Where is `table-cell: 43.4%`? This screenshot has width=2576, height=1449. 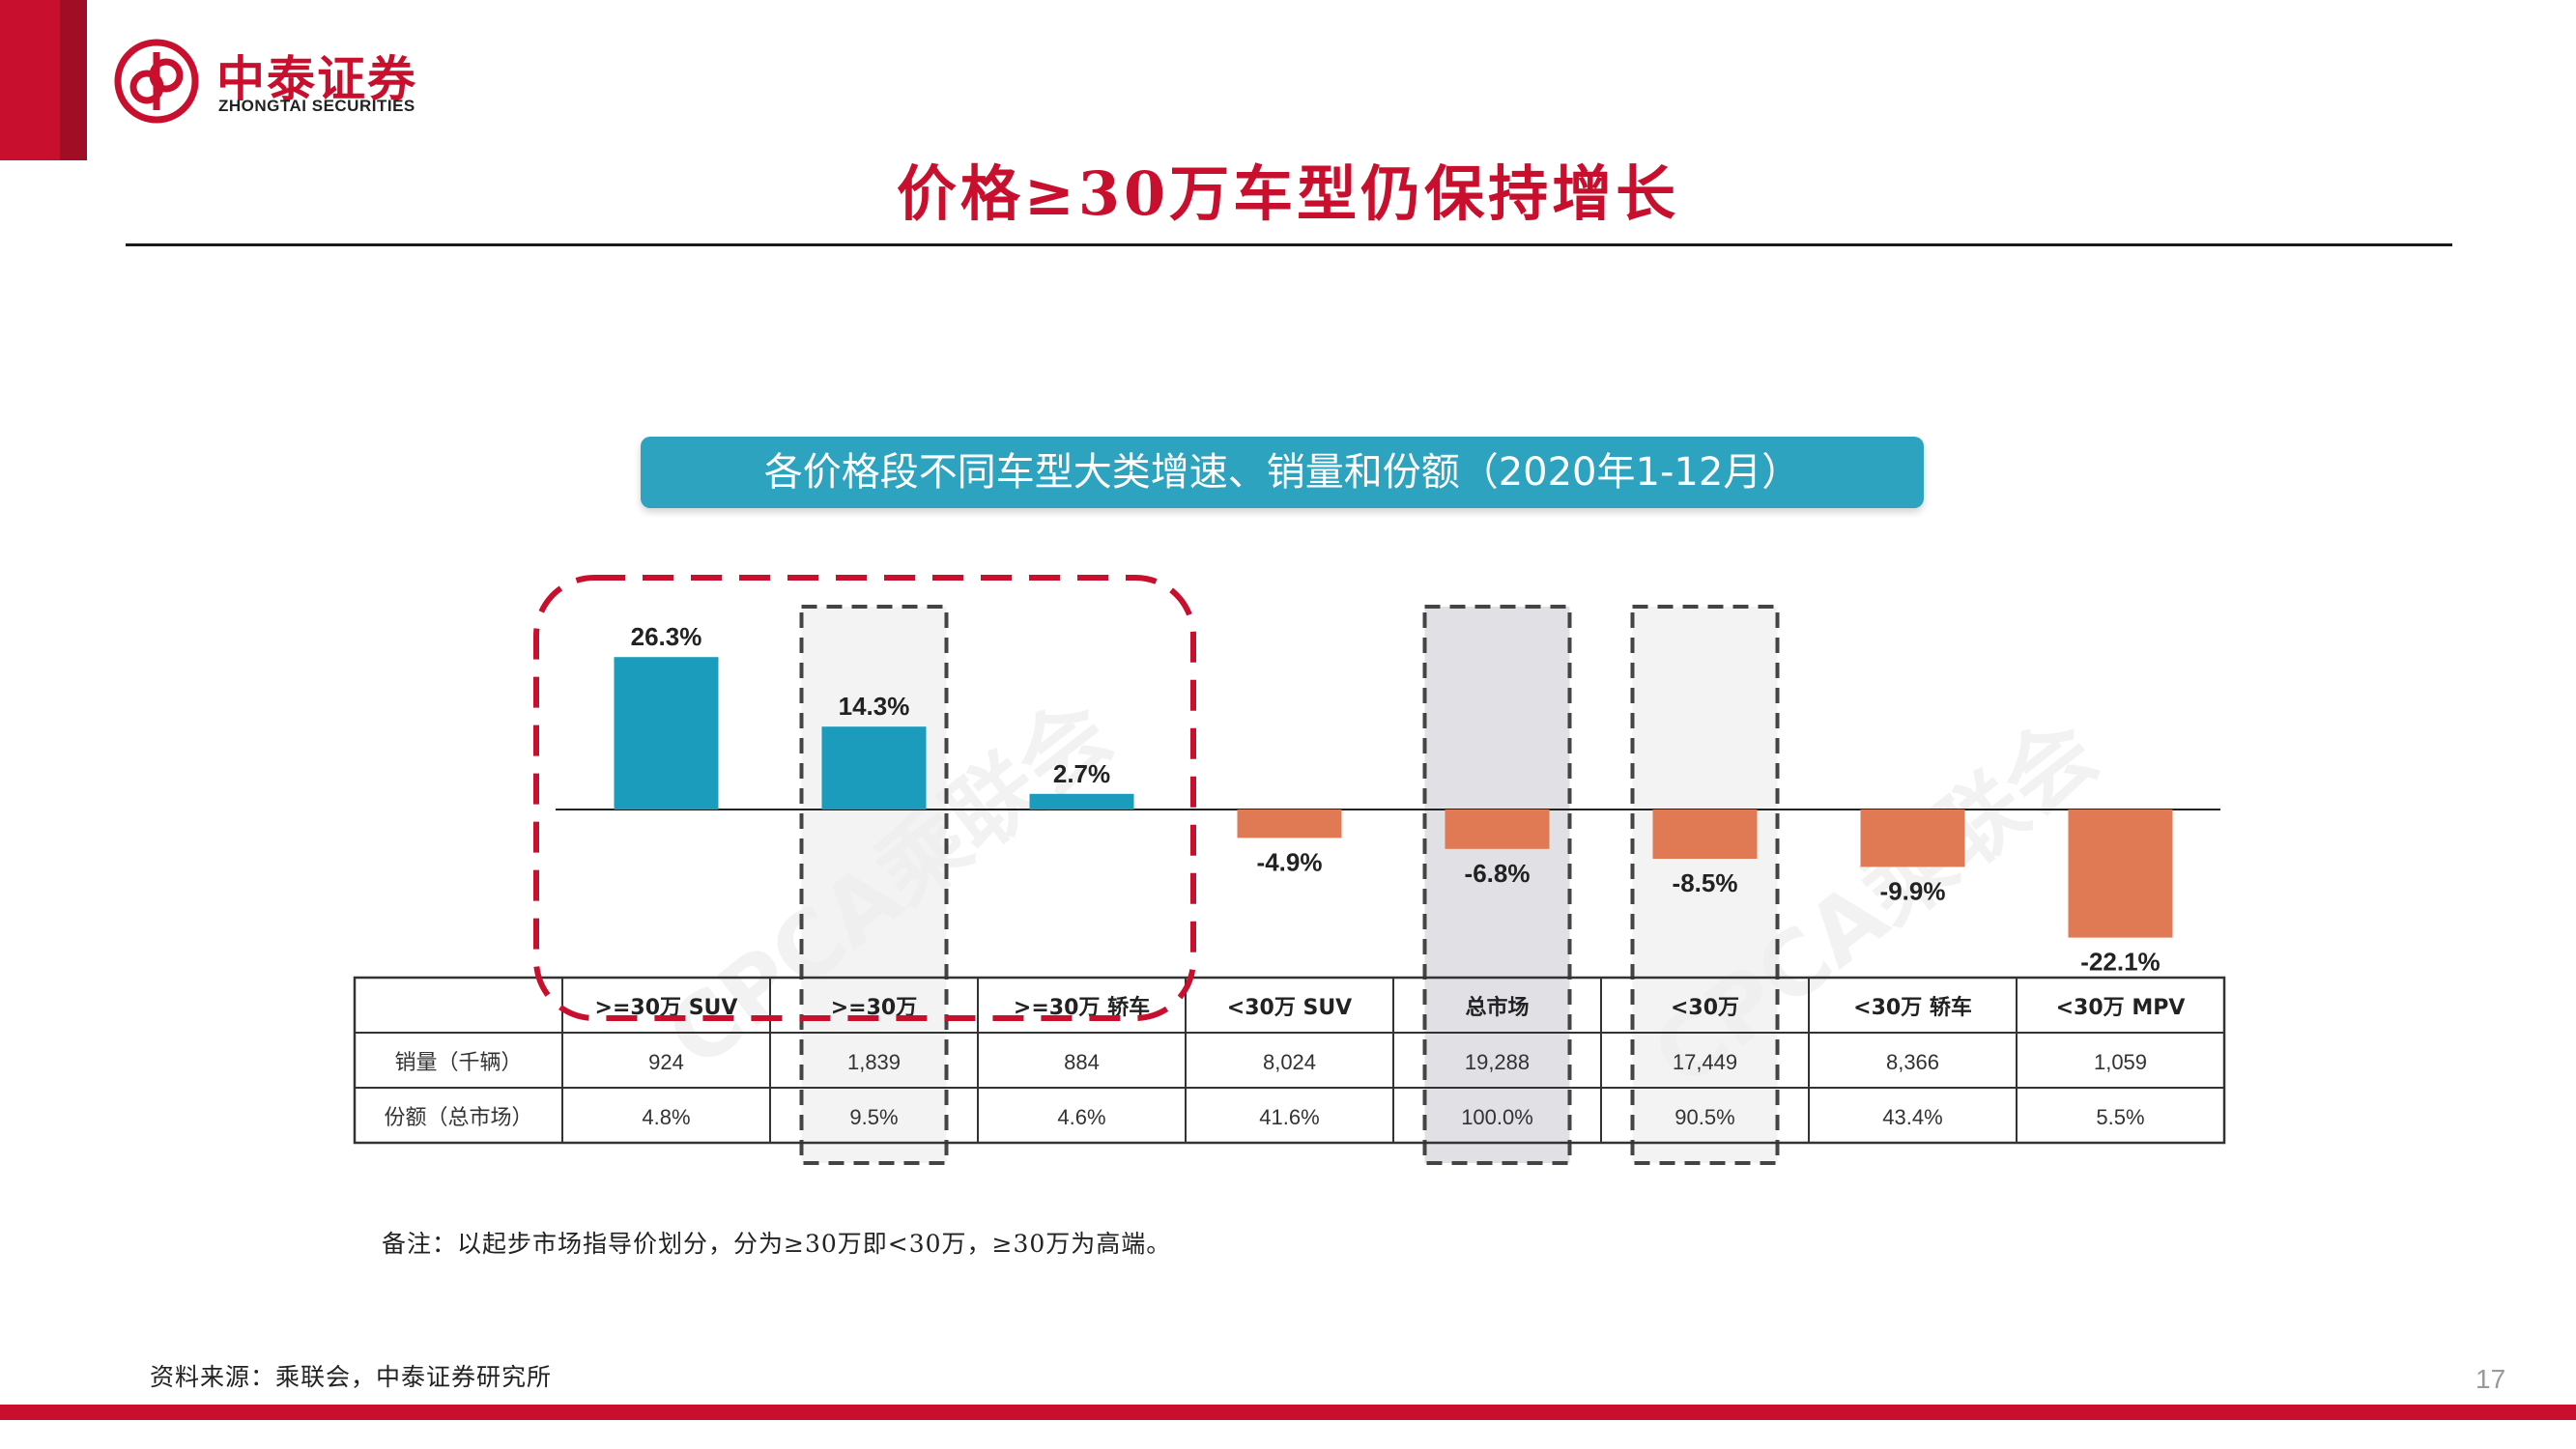
table-cell: 43.4% is located at coordinates (1912, 1117).